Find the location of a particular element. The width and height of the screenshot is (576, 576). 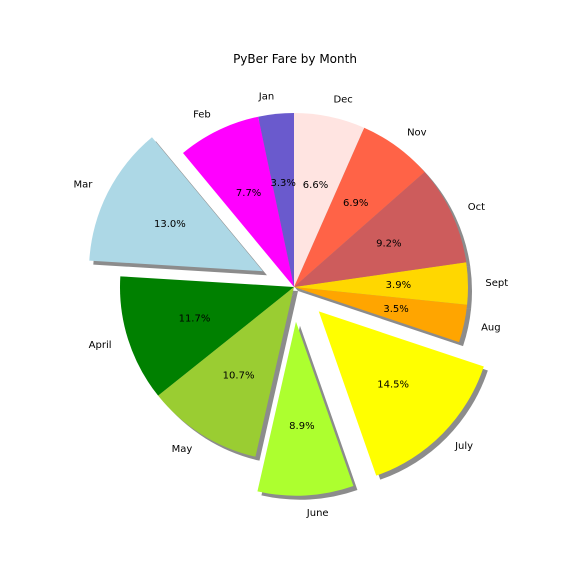

slice-april is located at coordinates (207, 336).